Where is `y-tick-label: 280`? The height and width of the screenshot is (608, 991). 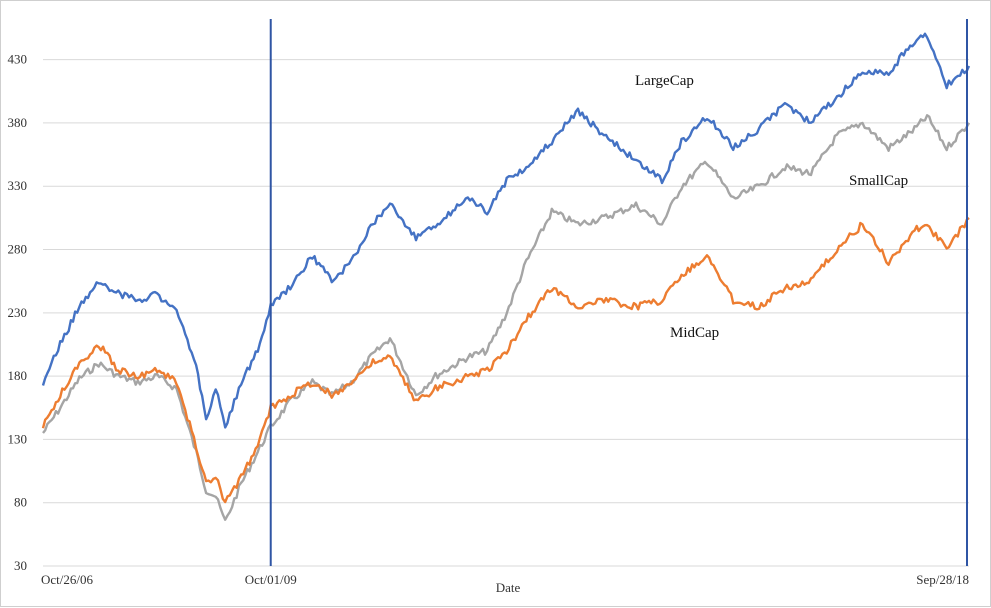 y-tick-label: 280 is located at coordinates (18, 249).